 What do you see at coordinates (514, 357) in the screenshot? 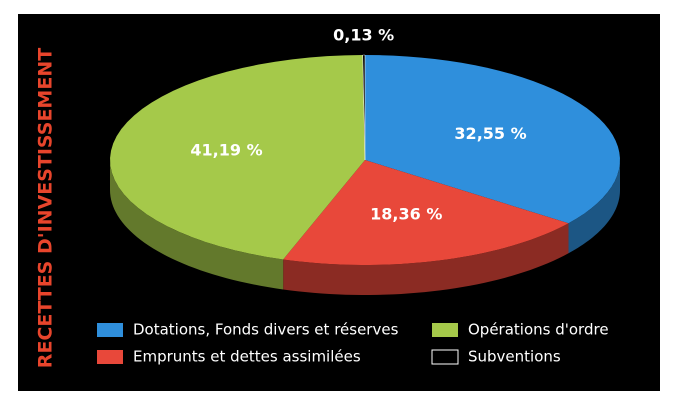
I see `legend-label: Subventions` at bounding box center [514, 357].